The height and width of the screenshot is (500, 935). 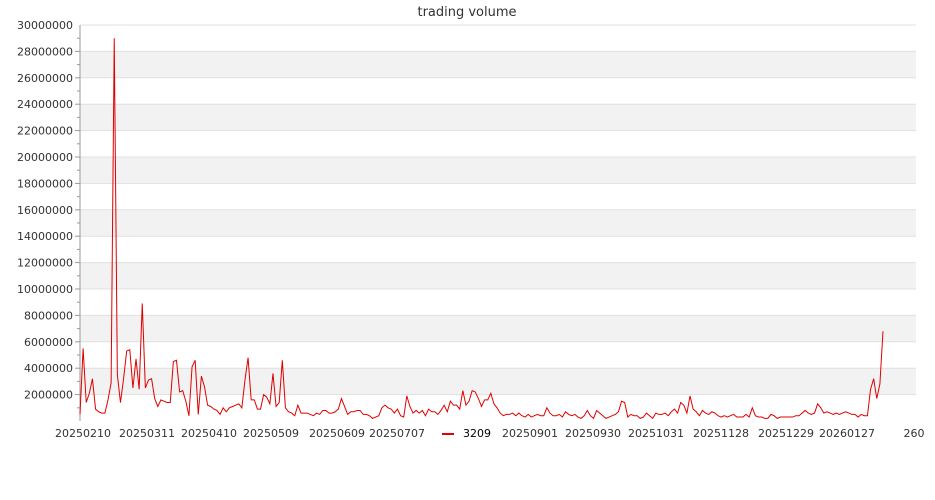 I want to click on y-tick-label: 30000000, so click(x=45, y=25).